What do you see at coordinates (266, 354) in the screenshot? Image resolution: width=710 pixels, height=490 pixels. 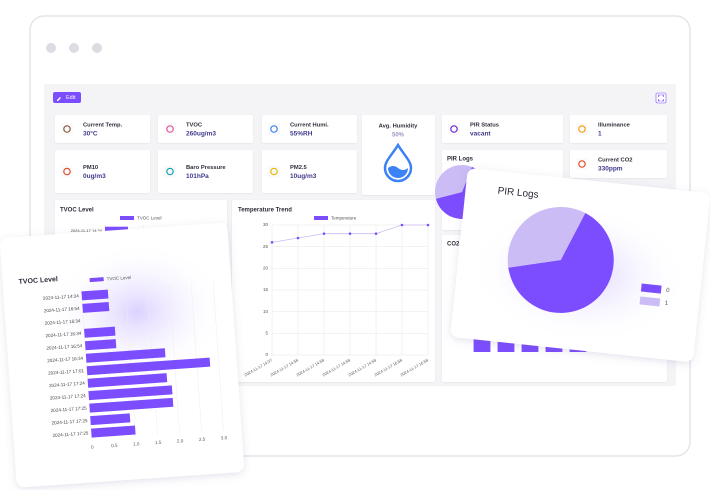 I see `y-tick-label: 0` at bounding box center [266, 354].